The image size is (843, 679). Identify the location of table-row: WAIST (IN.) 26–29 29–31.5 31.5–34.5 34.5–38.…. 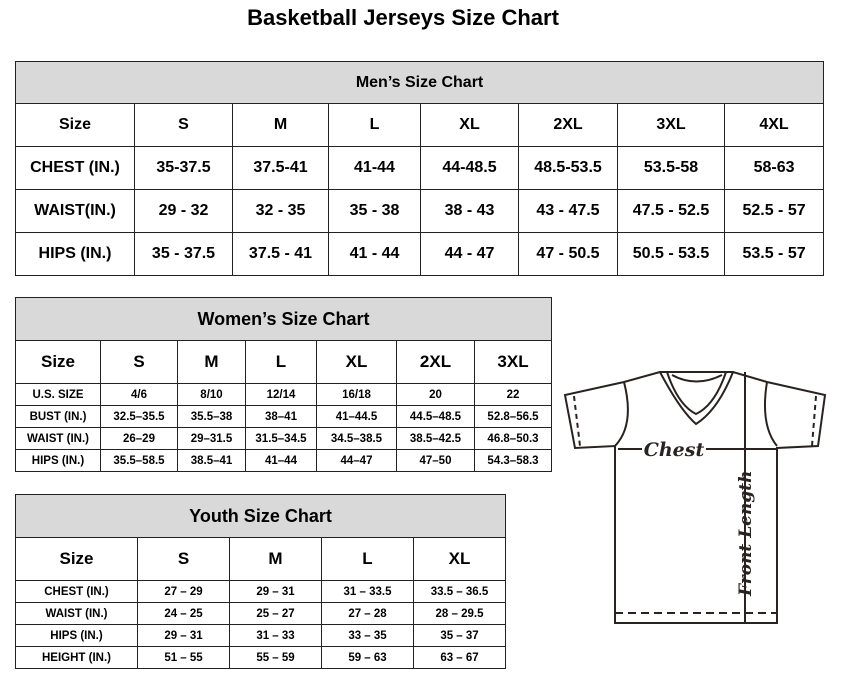
(284, 438).